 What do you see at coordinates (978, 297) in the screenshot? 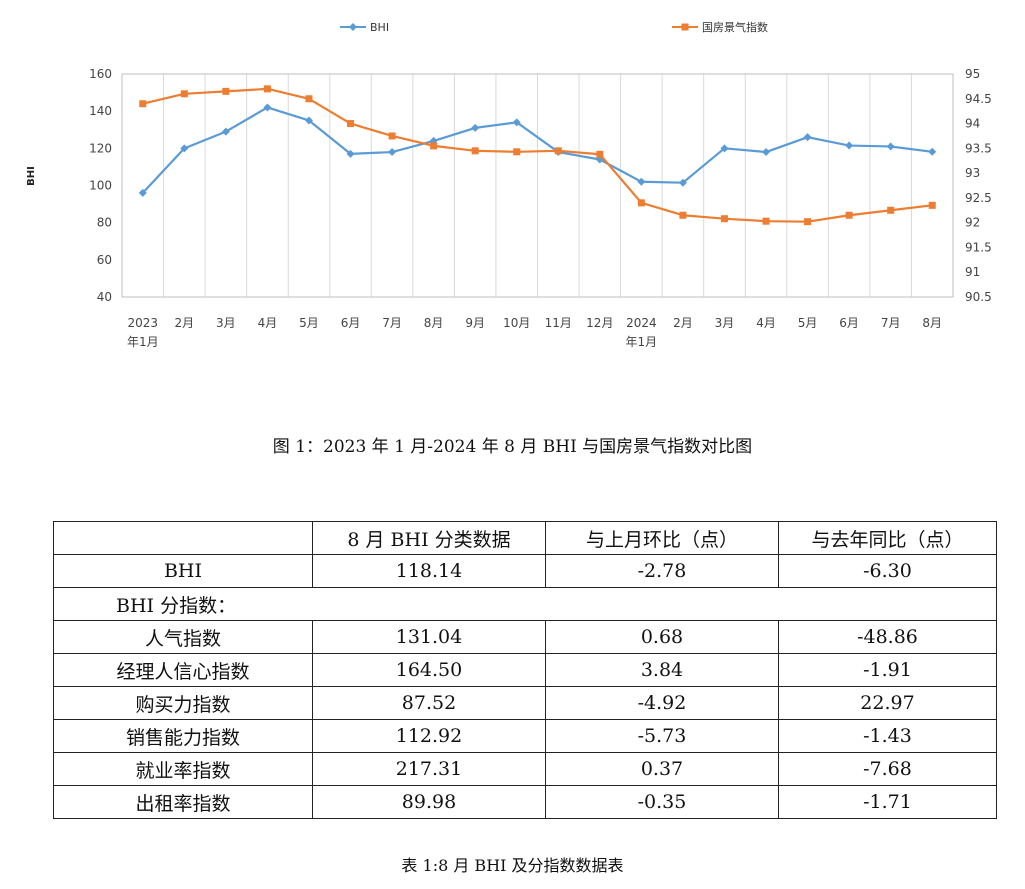
I see `y2-tick-label: 90.5` at bounding box center [978, 297].